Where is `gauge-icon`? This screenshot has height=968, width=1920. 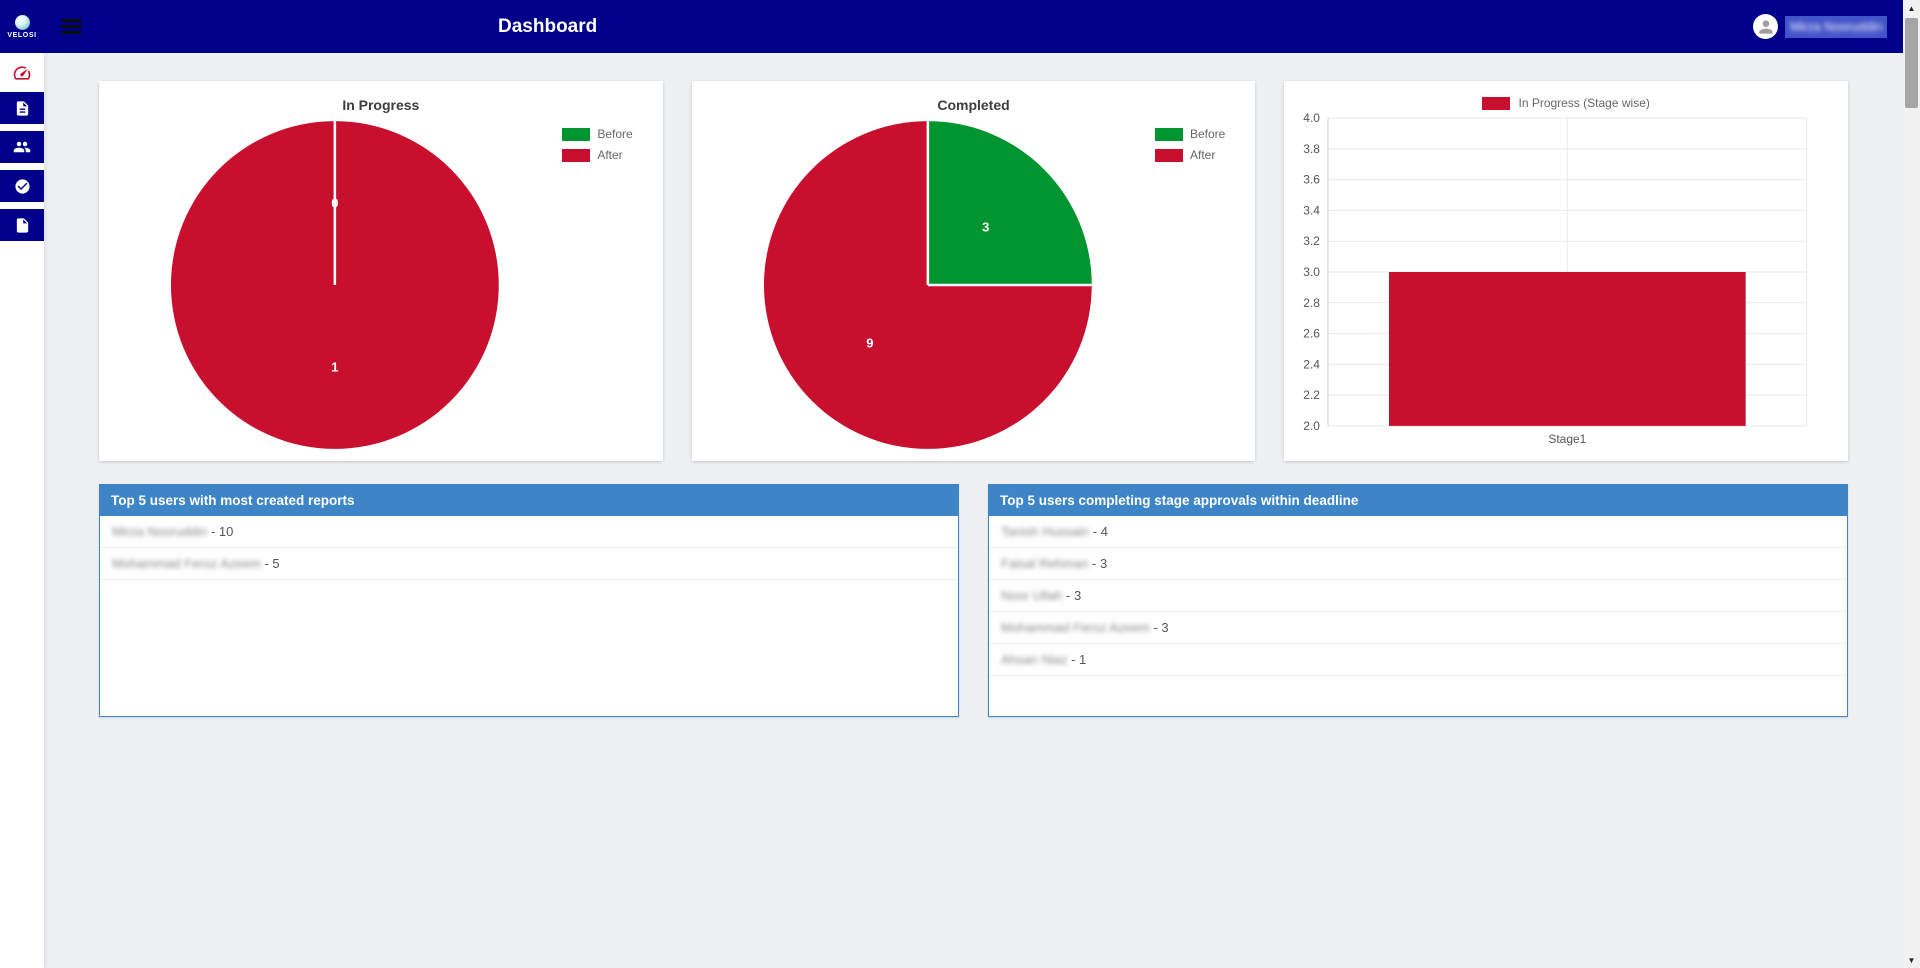 gauge-icon is located at coordinates (22, 72).